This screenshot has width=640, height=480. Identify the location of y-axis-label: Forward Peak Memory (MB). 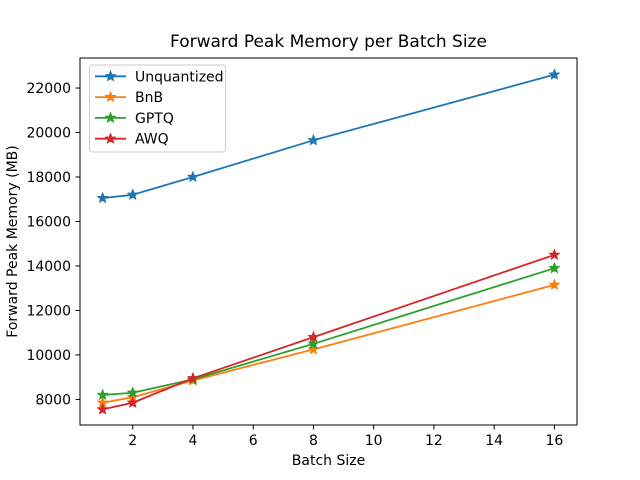
(13, 241).